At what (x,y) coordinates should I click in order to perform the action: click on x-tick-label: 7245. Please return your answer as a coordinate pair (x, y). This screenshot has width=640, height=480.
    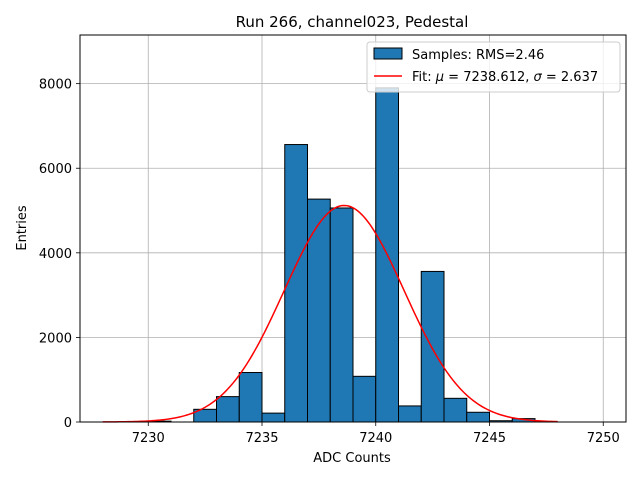
    Looking at the image, I should click on (489, 438).